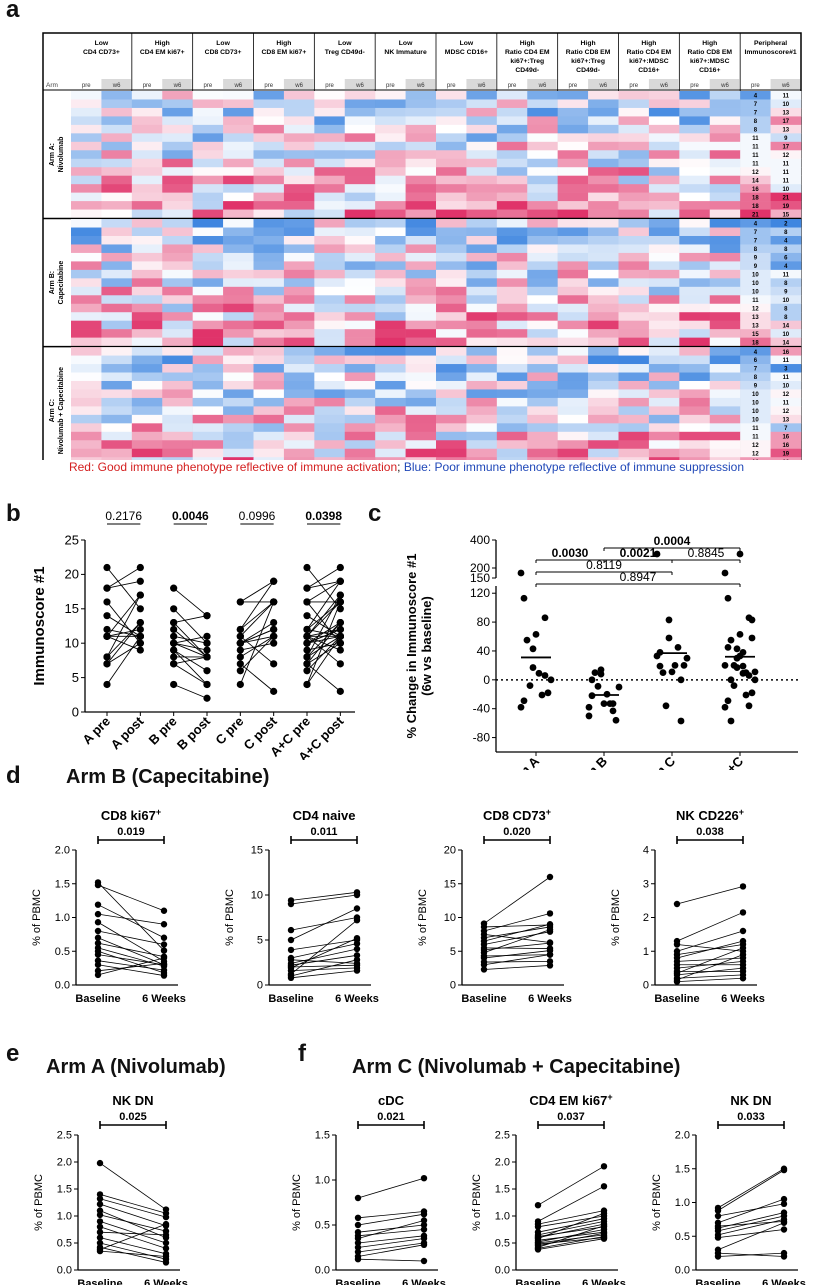 This screenshot has width=813, height=1285. What do you see at coordinates (682, 1136) in the screenshot?
I see `f-chart-2-y-tick-label: 2.0` at bounding box center [682, 1136].